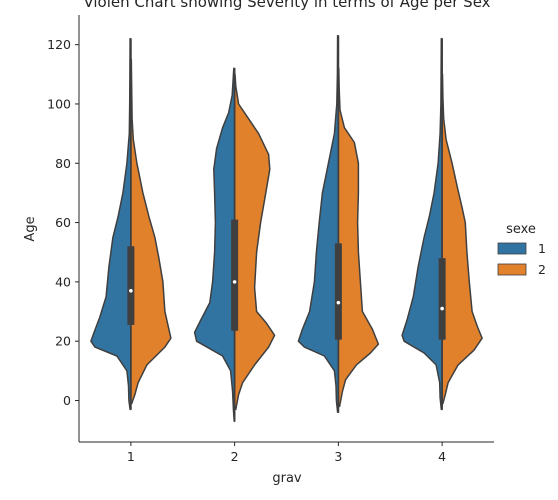  What do you see at coordinates (542, 269) in the screenshot?
I see `legend-label-2: 2` at bounding box center [542, 269].